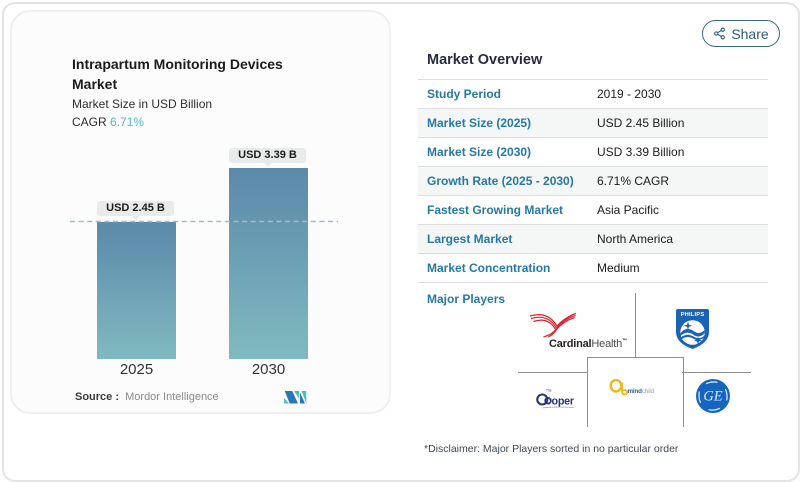 The image size is (800, 482). What do you see at coordinates (693, 315) in the screenshot?
I see `svg-text: PHILIPS` at bounding box center [693, 315].